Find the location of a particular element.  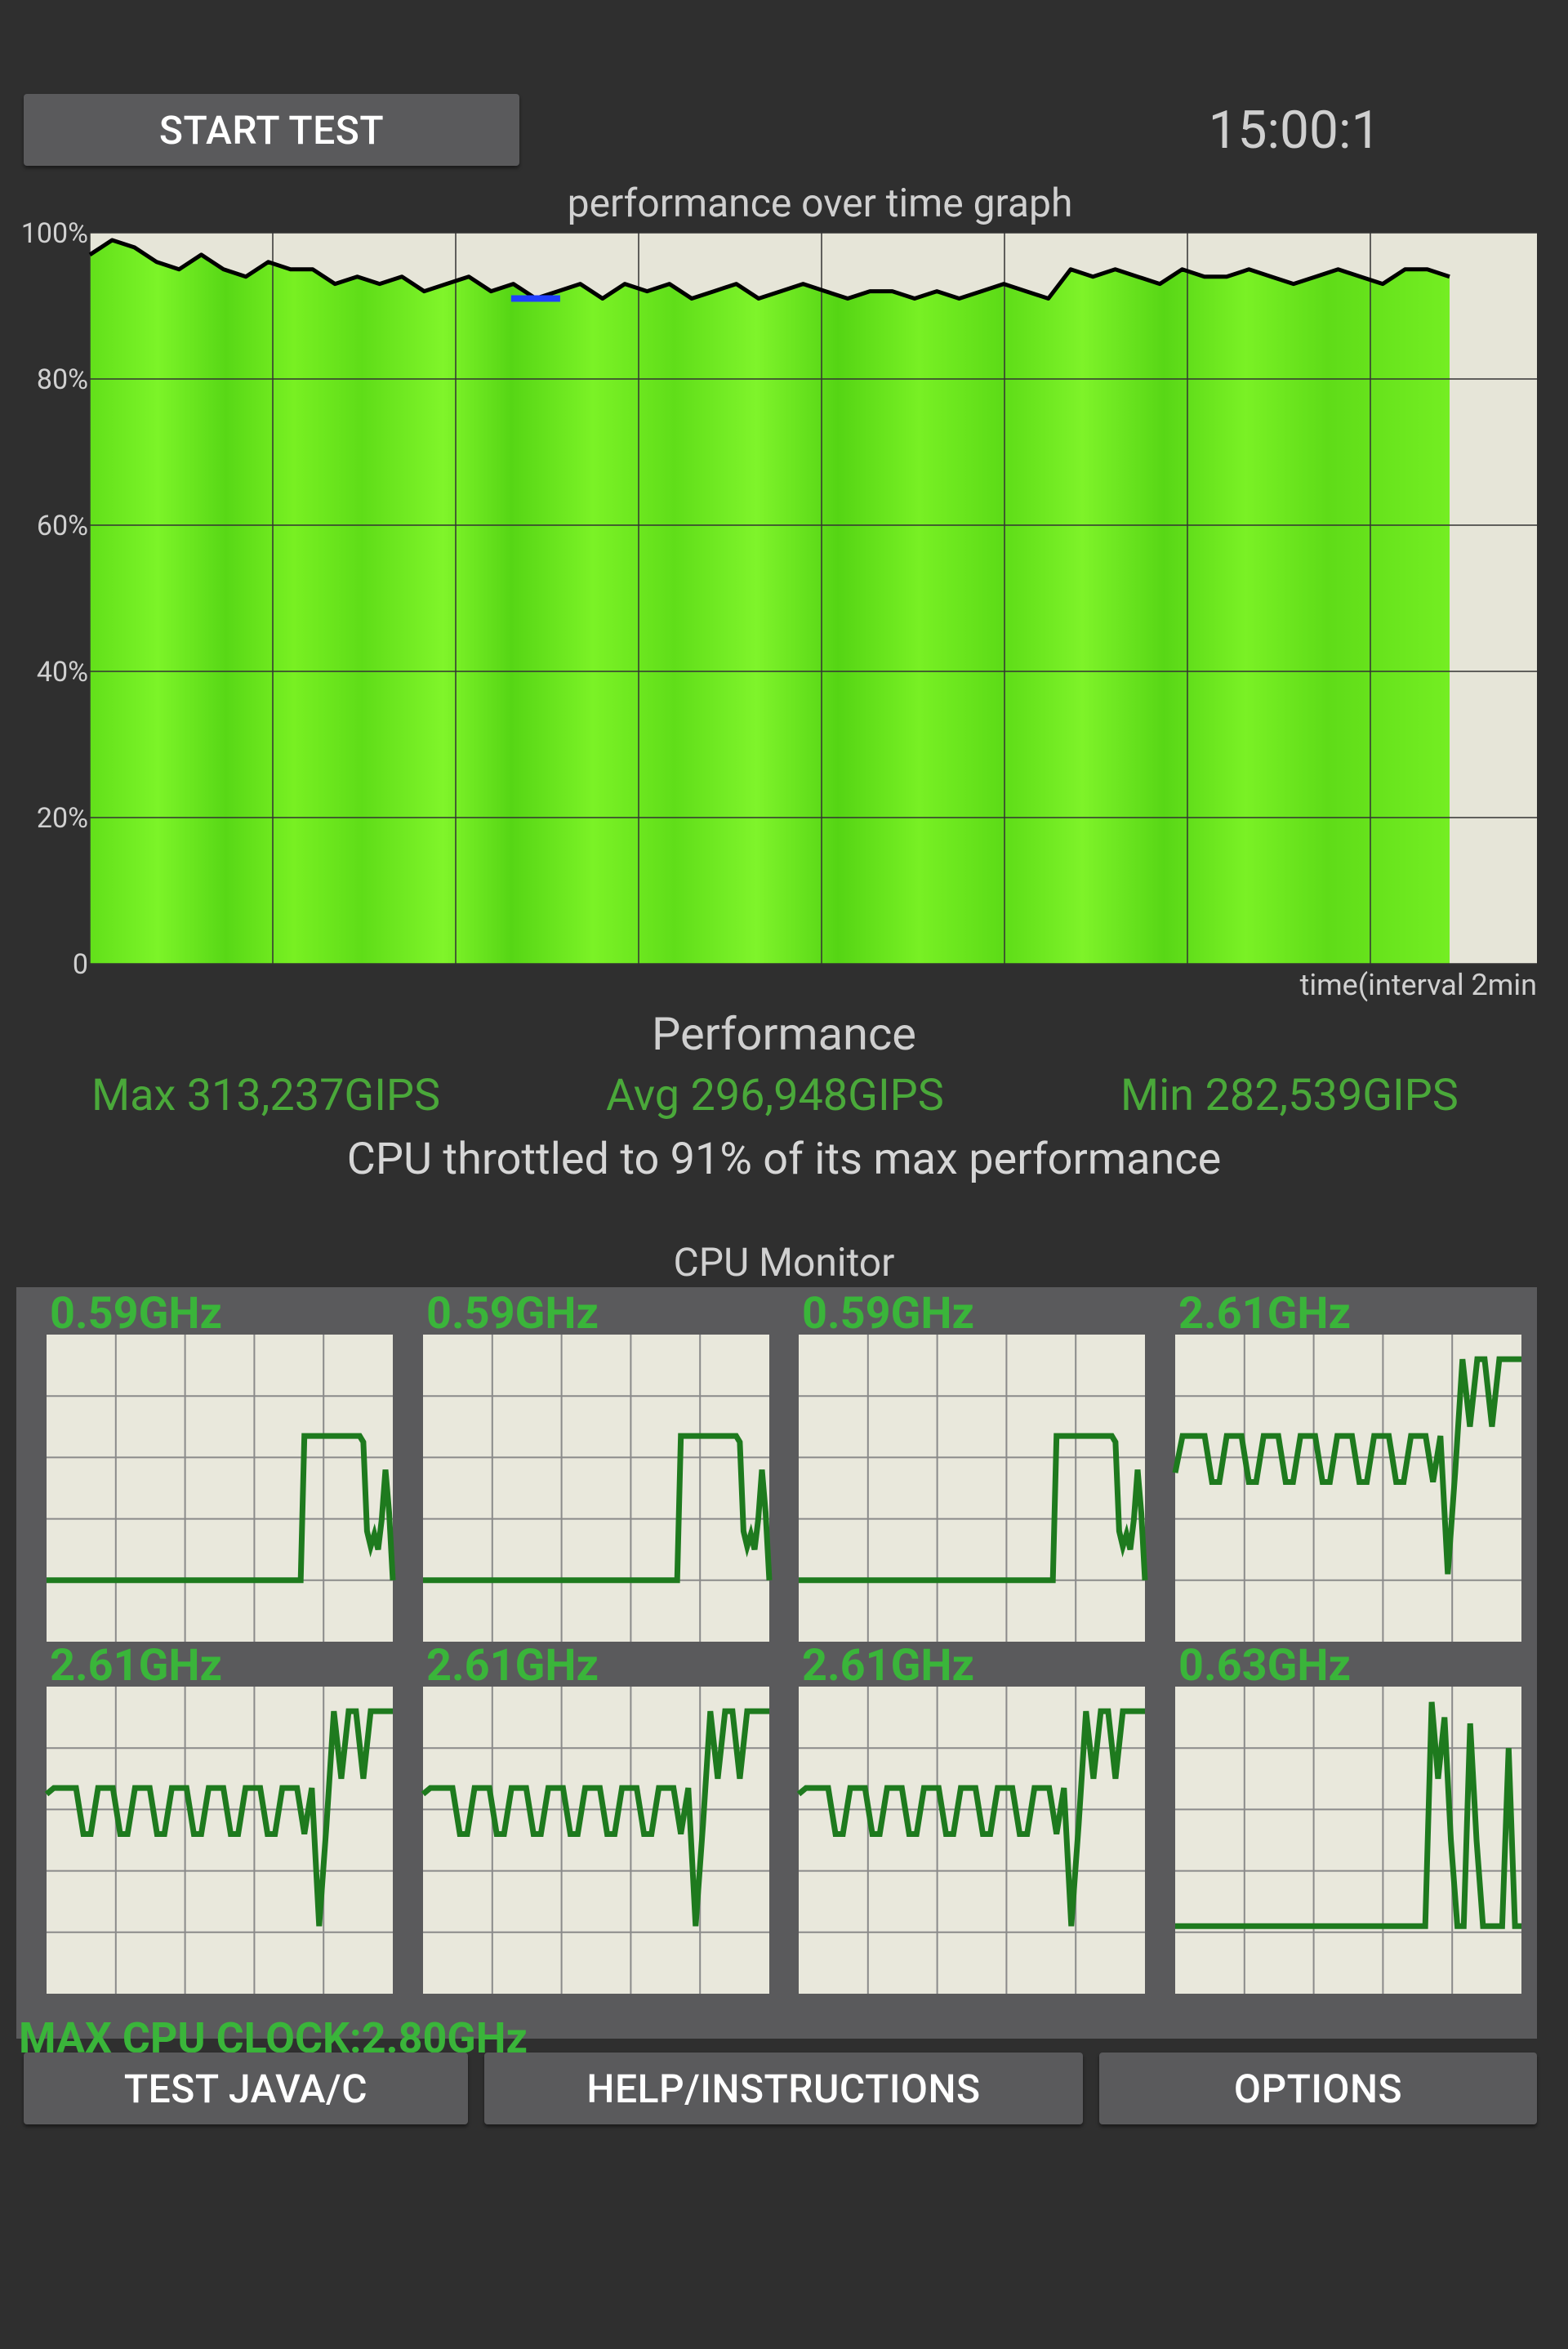

max-cpu-clock: MAX CPU CLOCK:2.80GHz is located at coordinates (273, 2038).